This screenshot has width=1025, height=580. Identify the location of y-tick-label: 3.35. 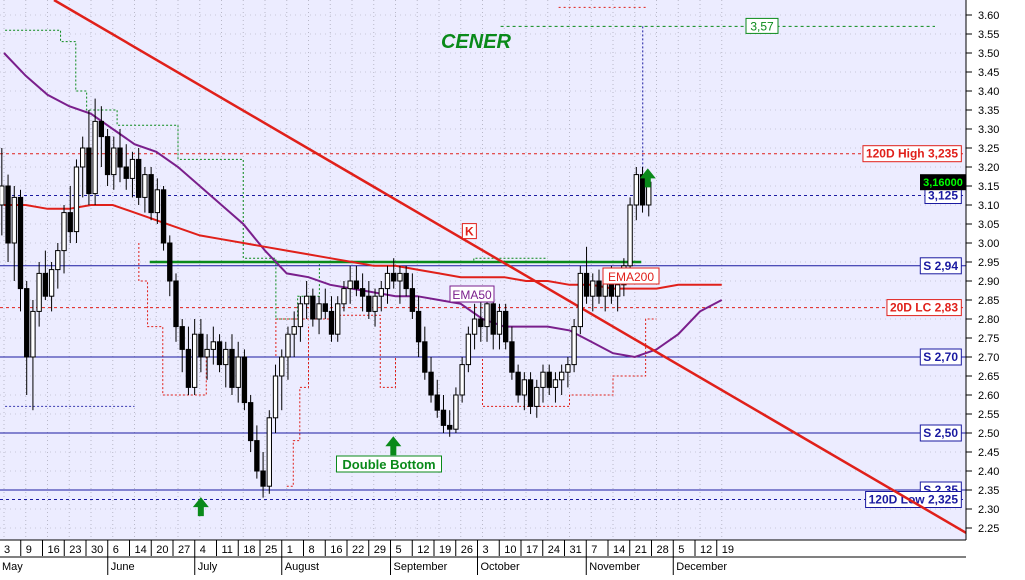
(988, 111).